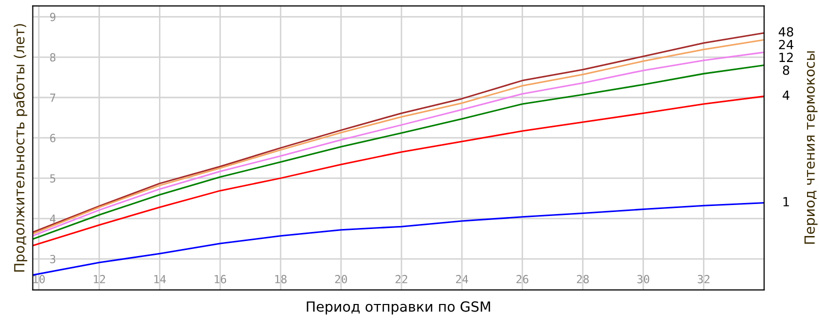  I want to click on series-label: 1, so click(786, 201).